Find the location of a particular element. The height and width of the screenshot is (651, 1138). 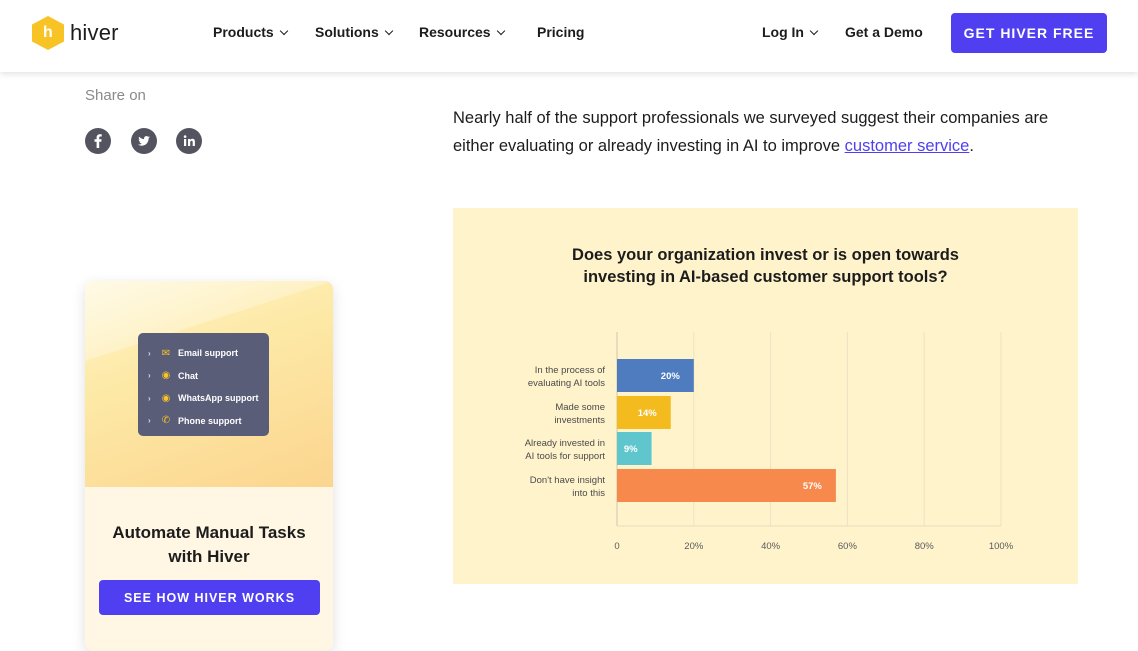

nav-label: Log In is located at coordinates (783, 32).